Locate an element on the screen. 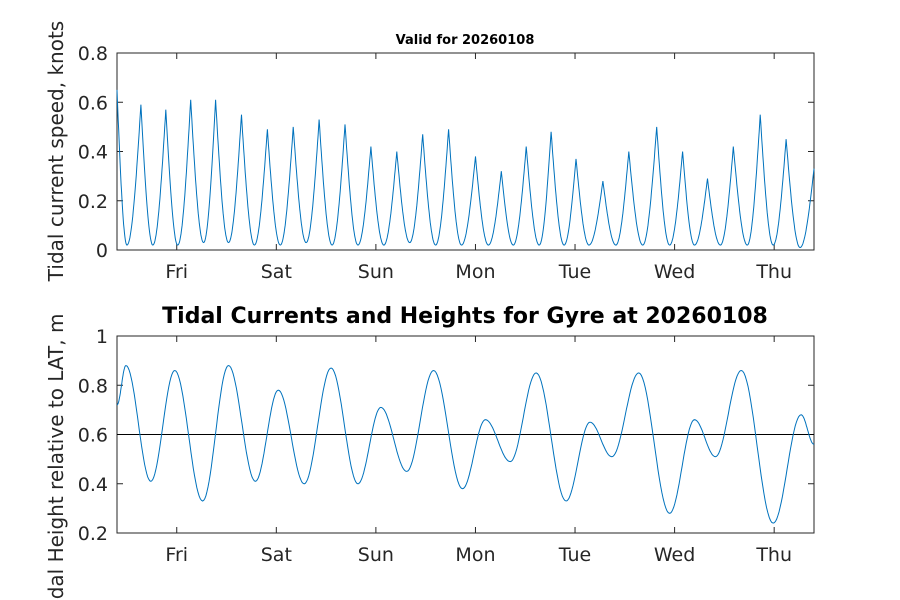 The height and width of the screenshot is (600, 900). tidal-height-y-axis-label: Tidal Height relative to LAT, m is located at coordinates (56, 457).